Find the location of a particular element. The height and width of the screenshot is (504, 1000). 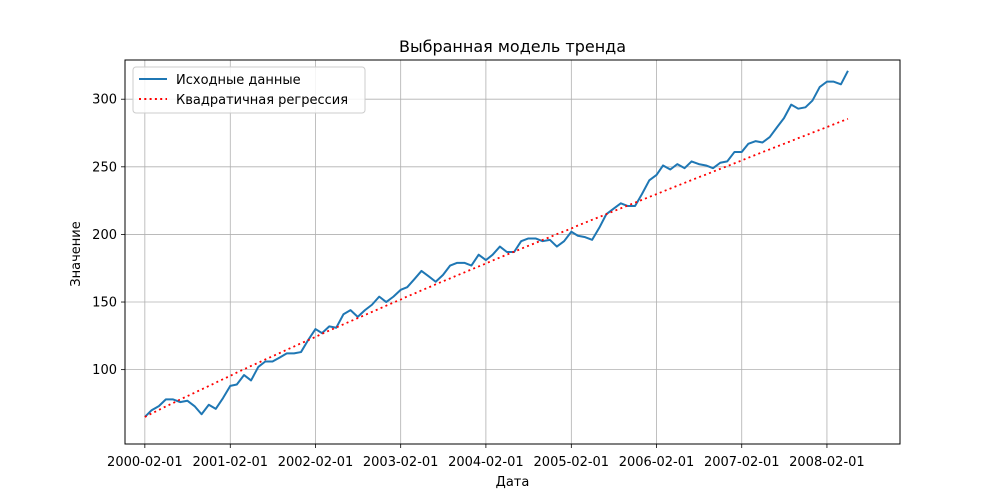

x-tick-label: 2000-02-01 is located at coordinates (145, 462).